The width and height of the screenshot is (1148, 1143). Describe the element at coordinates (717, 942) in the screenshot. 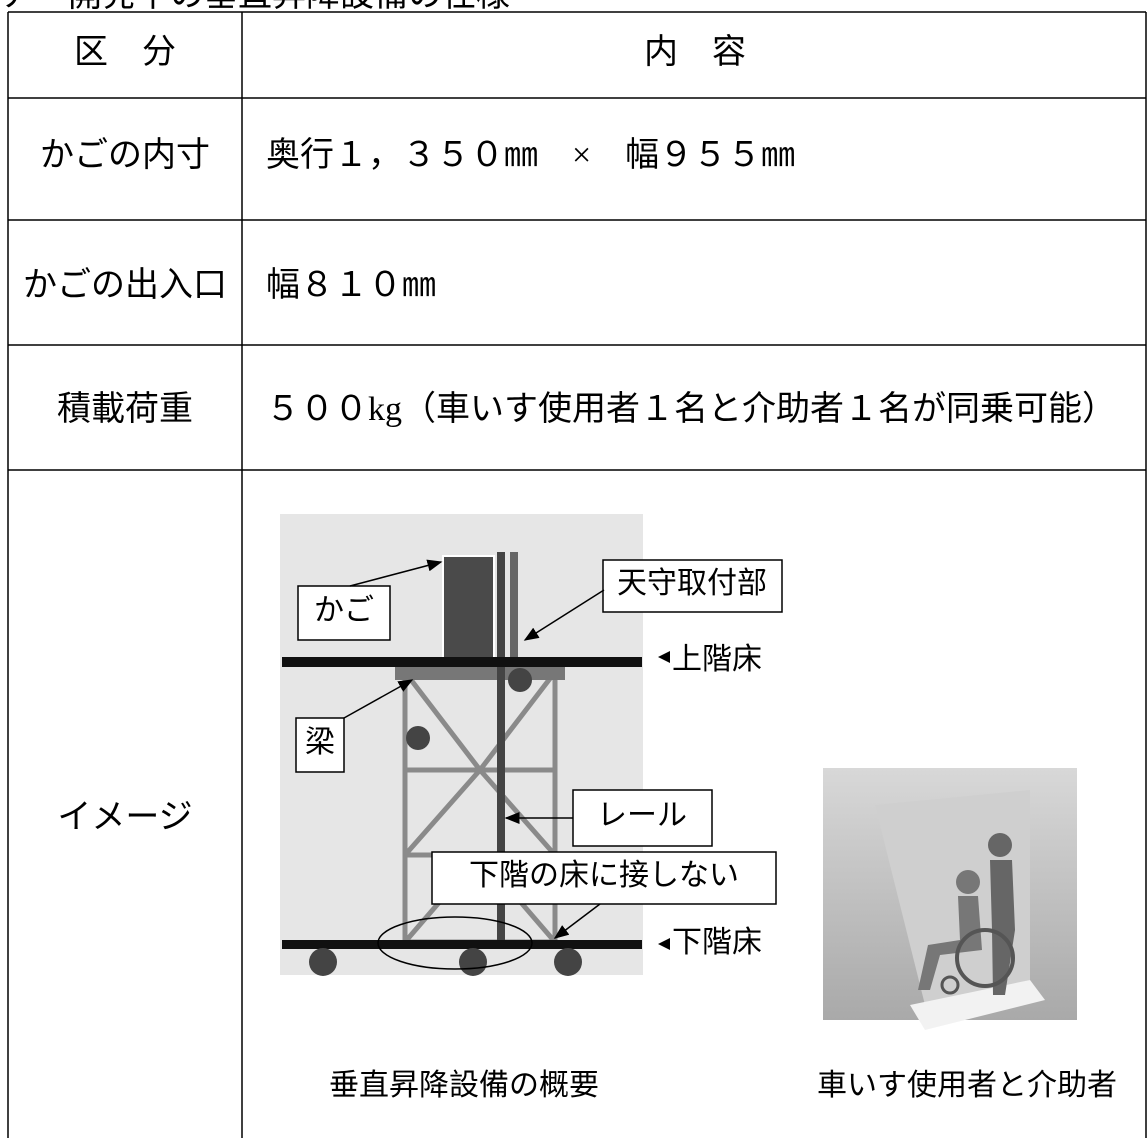

I see `figure-label: 下階床` at that location.